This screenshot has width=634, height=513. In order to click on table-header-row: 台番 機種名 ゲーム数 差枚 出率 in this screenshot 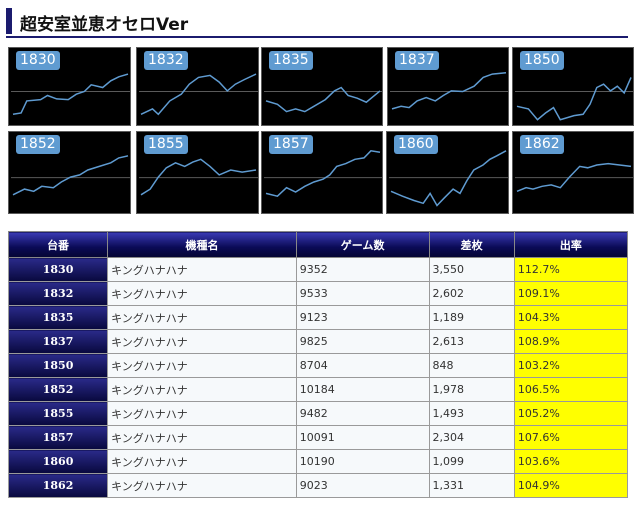, I will do `click(318, 244)`.